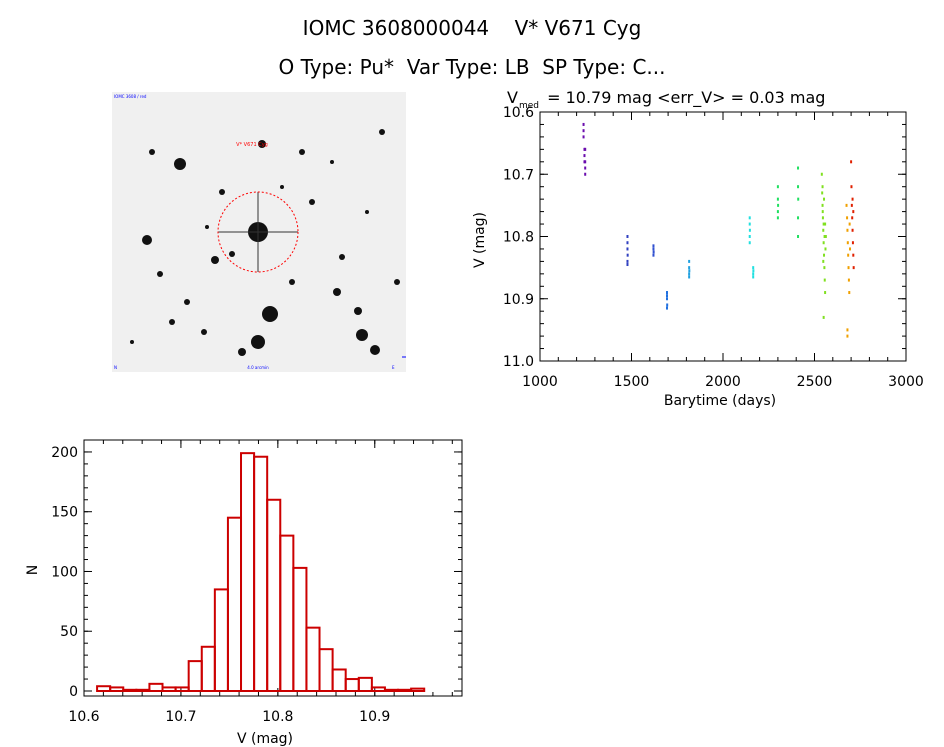  Describe the element at coordinates (265, 739) in the screenshot. I see `hist-x-axis-label: V (mag)` at that location.